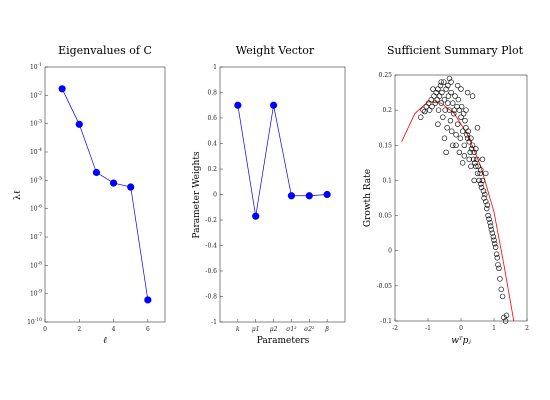  Describe the element at coordinates (105, 194) in the screenshot. I see `eigenvalues-series` at that location.